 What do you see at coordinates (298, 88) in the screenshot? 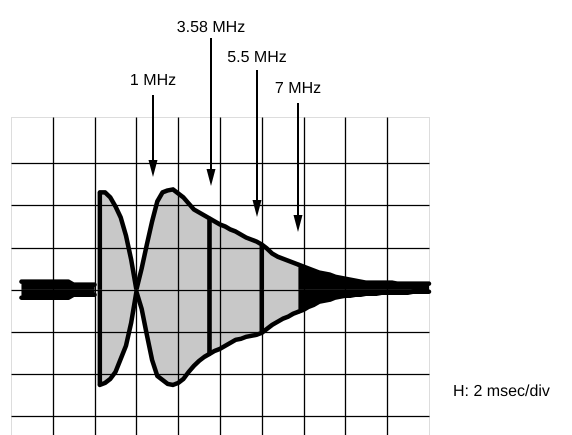
I see `text: 7 MHz` at bounding box center [298, 88].